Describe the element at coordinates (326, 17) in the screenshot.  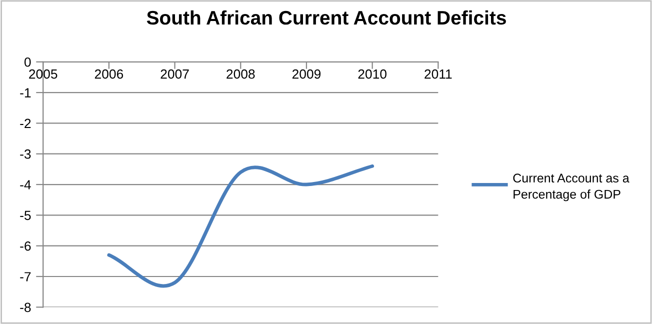
I see `chart-title: South African Current Account Deficits` at that location.